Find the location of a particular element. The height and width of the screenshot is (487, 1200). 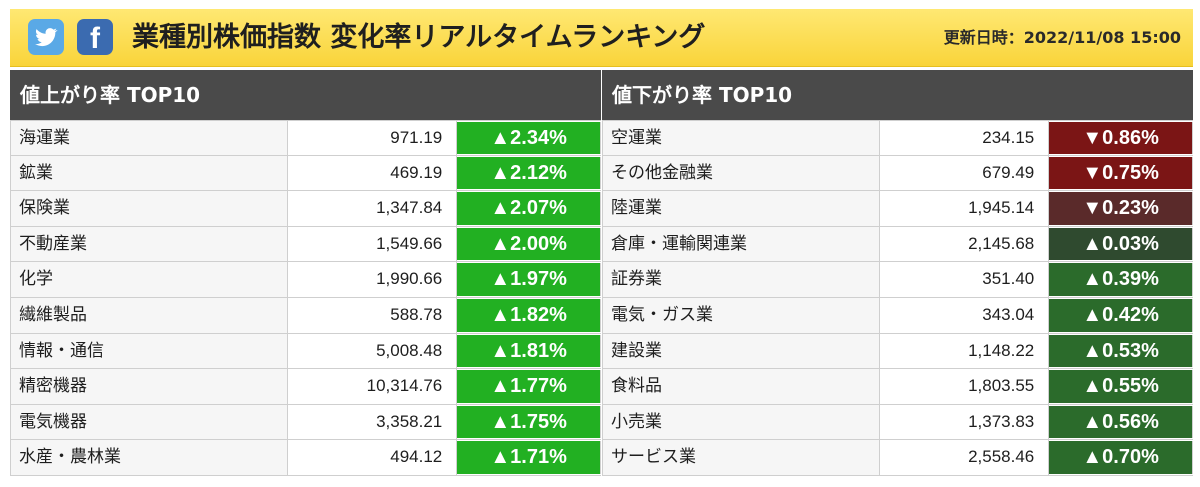

index-value: 494.12 is located at coordinates (372, 457).